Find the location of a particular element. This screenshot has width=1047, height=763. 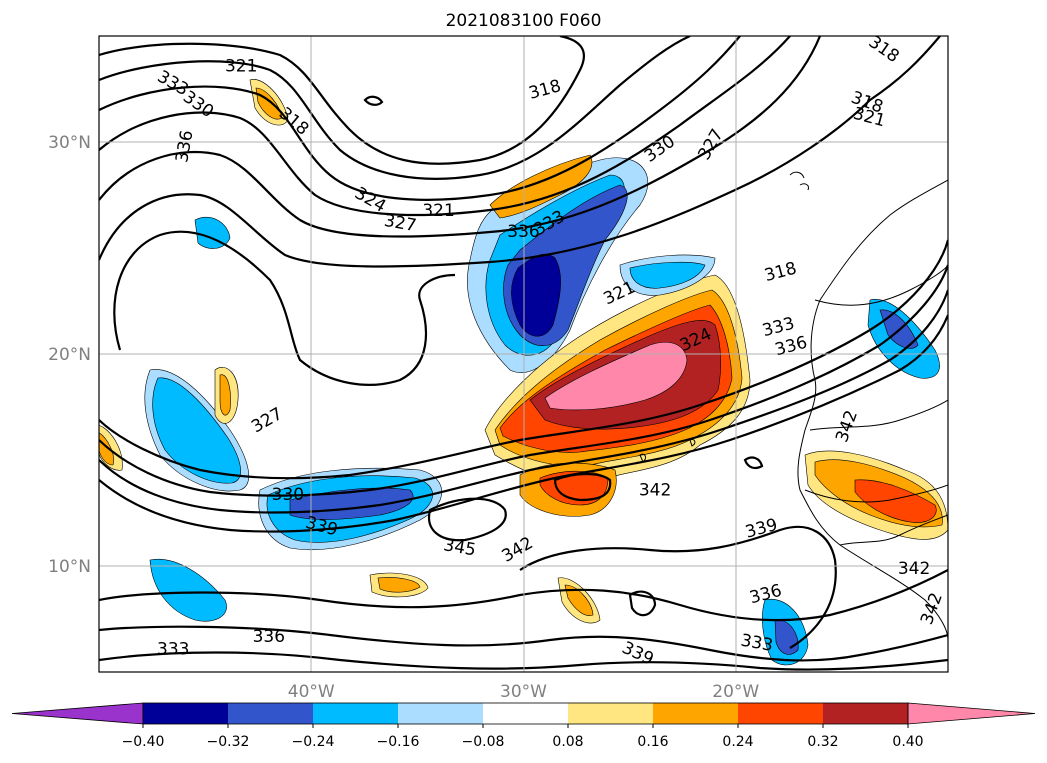

colorbar-label: 0.40 is located at coordinates (907, 742).